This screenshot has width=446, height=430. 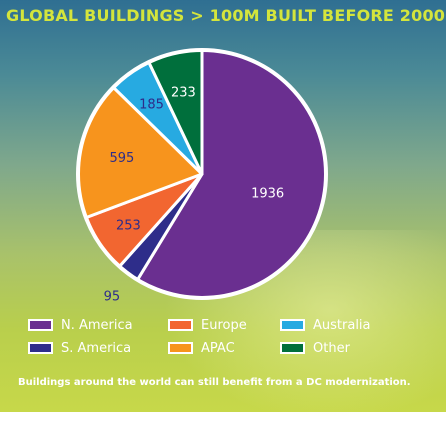 I want to click on legend-label: N. America, so click(x=97, y=325).